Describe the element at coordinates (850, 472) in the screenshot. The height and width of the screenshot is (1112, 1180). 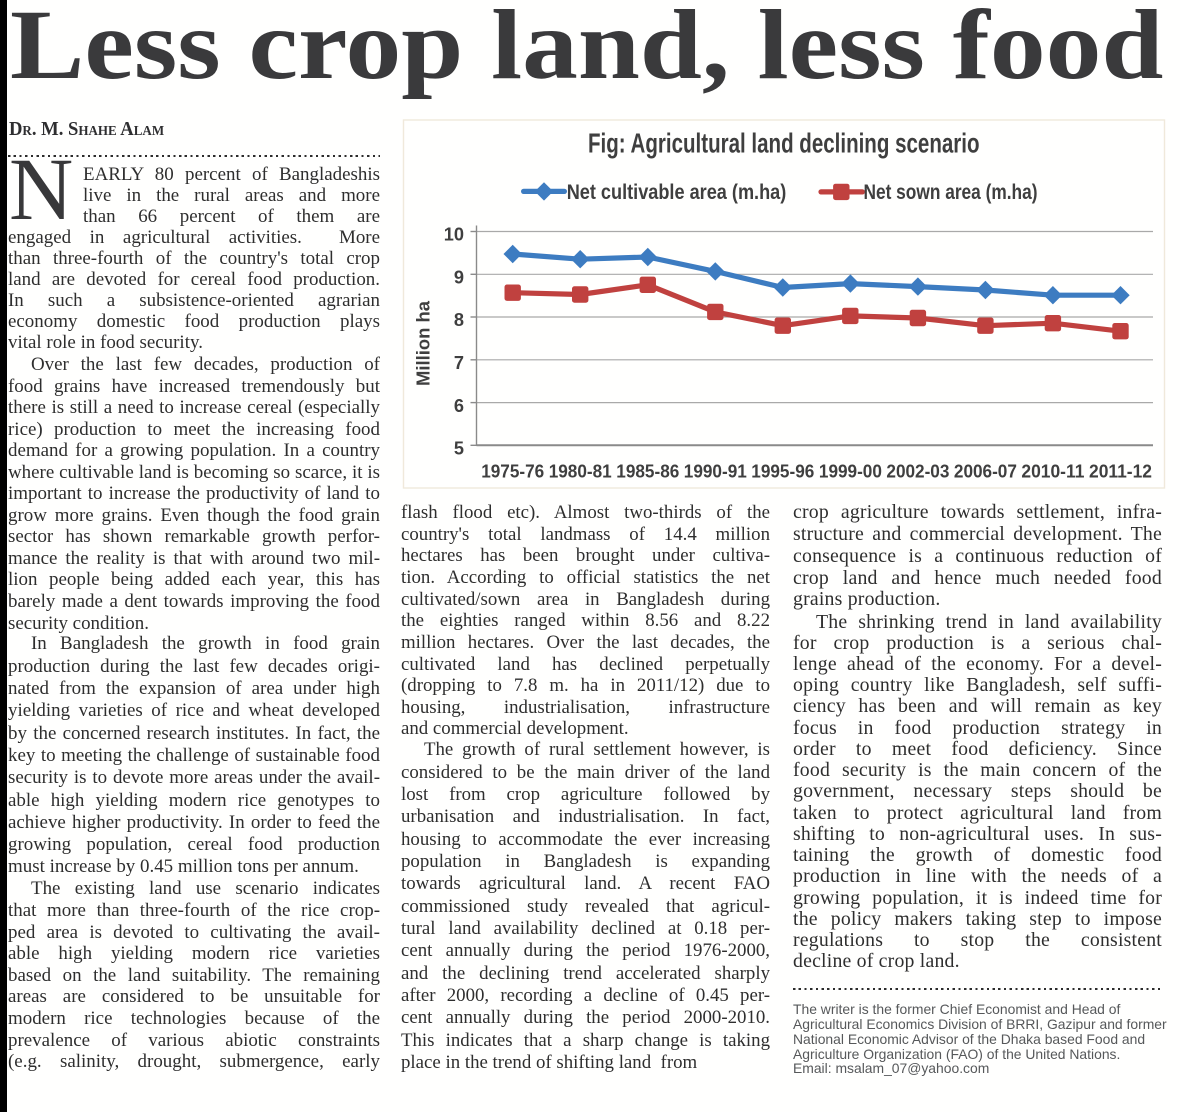
I see `svg-text: 1999-00` at that location.